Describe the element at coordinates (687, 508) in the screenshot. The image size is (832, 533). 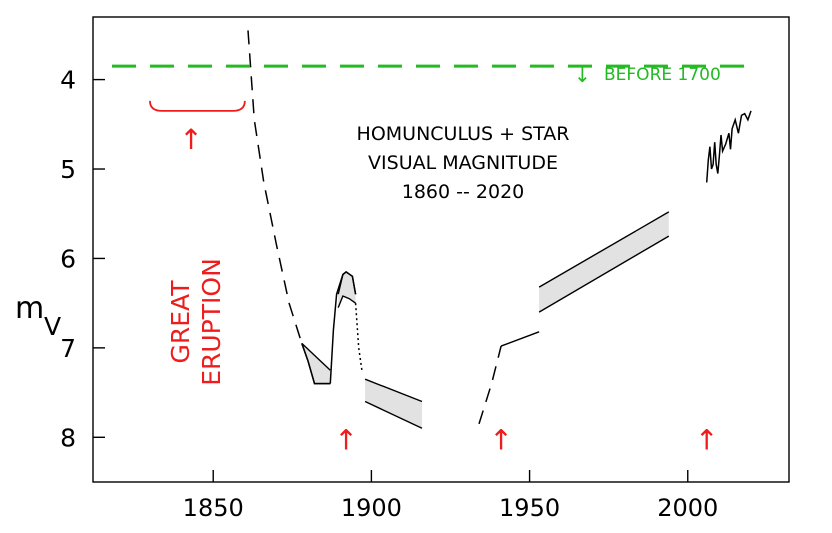
I see `x-tick-label: 2000` at that location.